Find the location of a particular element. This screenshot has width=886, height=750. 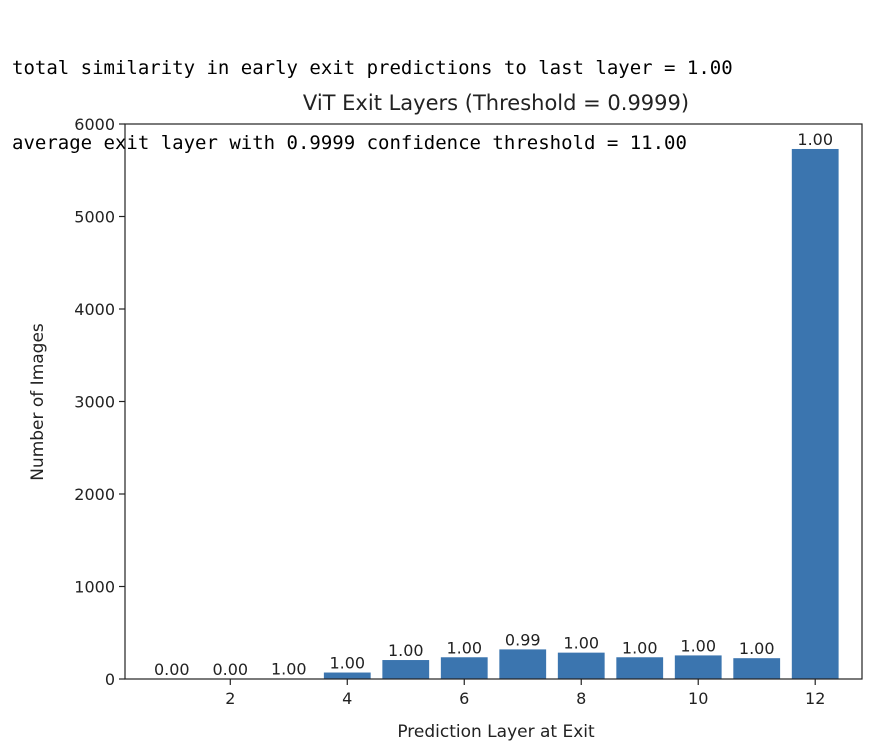

y-axis-ticks: 0 1000 2000 3000 4000 5000 6000 is located at coordinates (99, 402).